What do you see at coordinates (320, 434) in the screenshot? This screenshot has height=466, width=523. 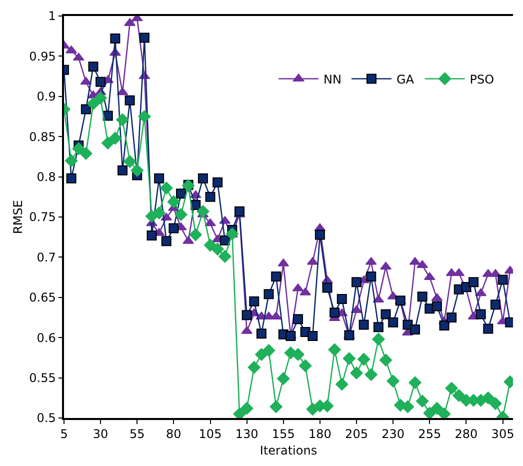 I see `x-tick-label: 180` at bounding box center [320, 434].